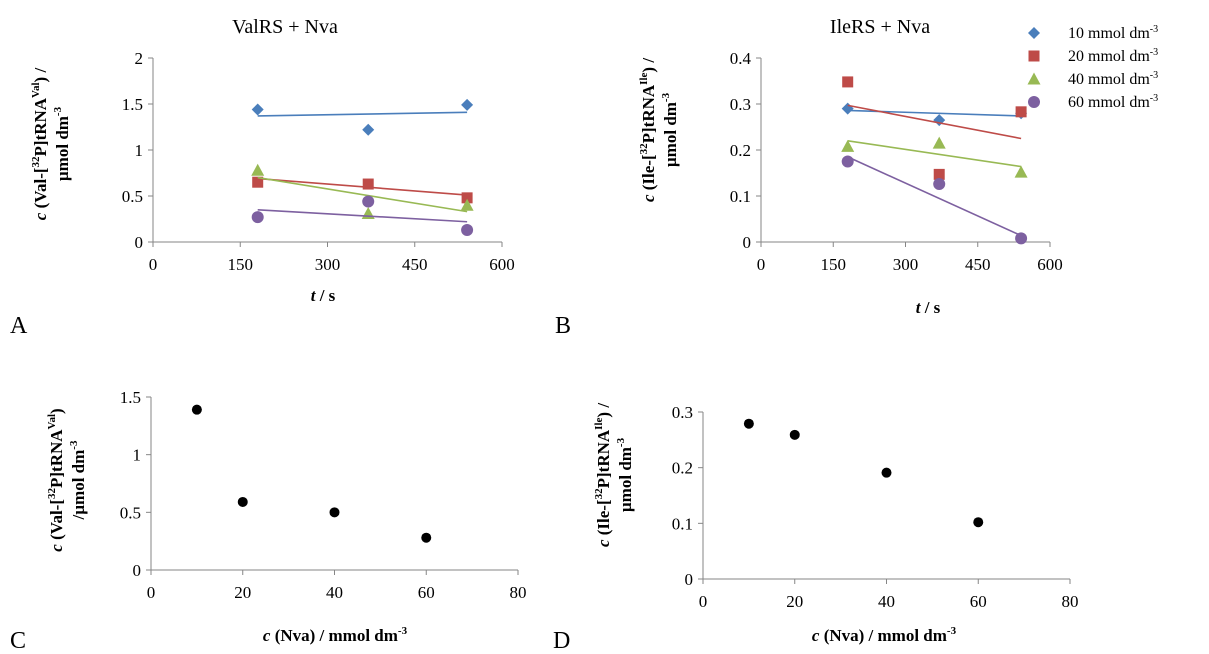 The image size is (1209, 654). What do you see at coordinates (335, 635) in the screenshot?
I see `panel-c-x-axis-title: c (Nva) / mmol dm-3` at bounding box center [335, 635].